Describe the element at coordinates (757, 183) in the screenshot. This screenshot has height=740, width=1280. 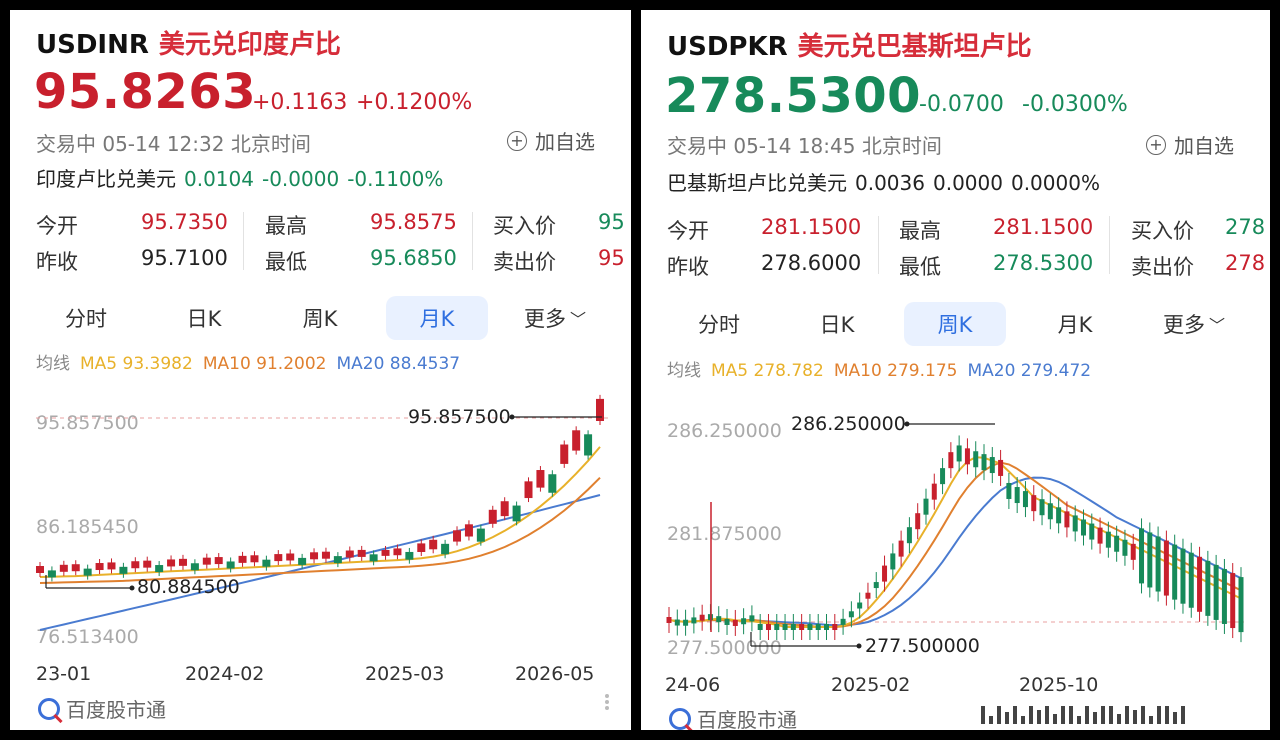
I see `reverse-label: 巴基斯坦卢比兑美元` at that location.